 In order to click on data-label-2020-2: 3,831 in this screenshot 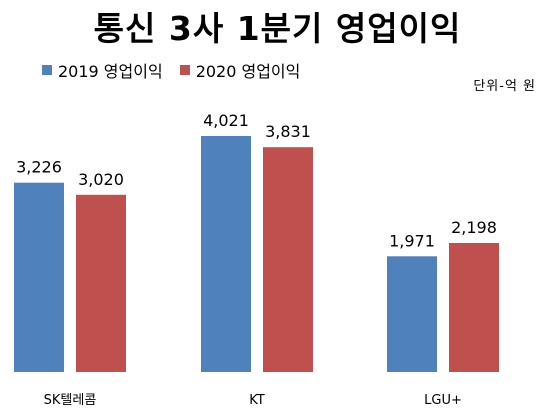, I will do `click(288, 131)`.